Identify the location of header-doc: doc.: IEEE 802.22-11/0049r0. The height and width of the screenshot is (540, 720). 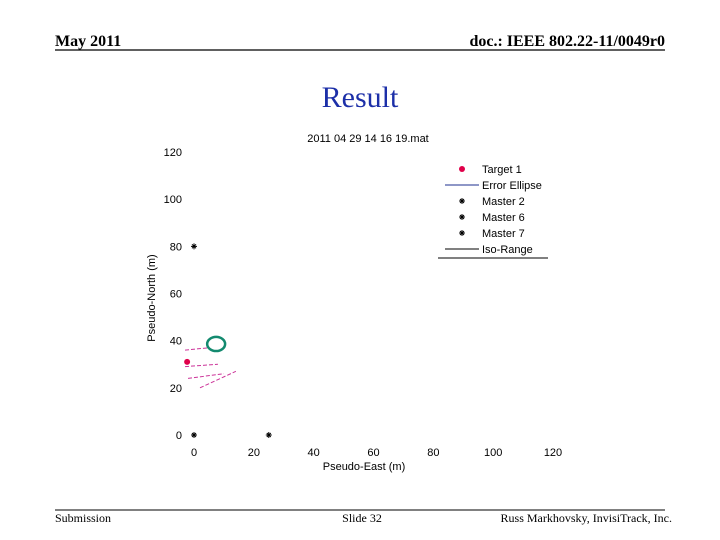
(567, 41).